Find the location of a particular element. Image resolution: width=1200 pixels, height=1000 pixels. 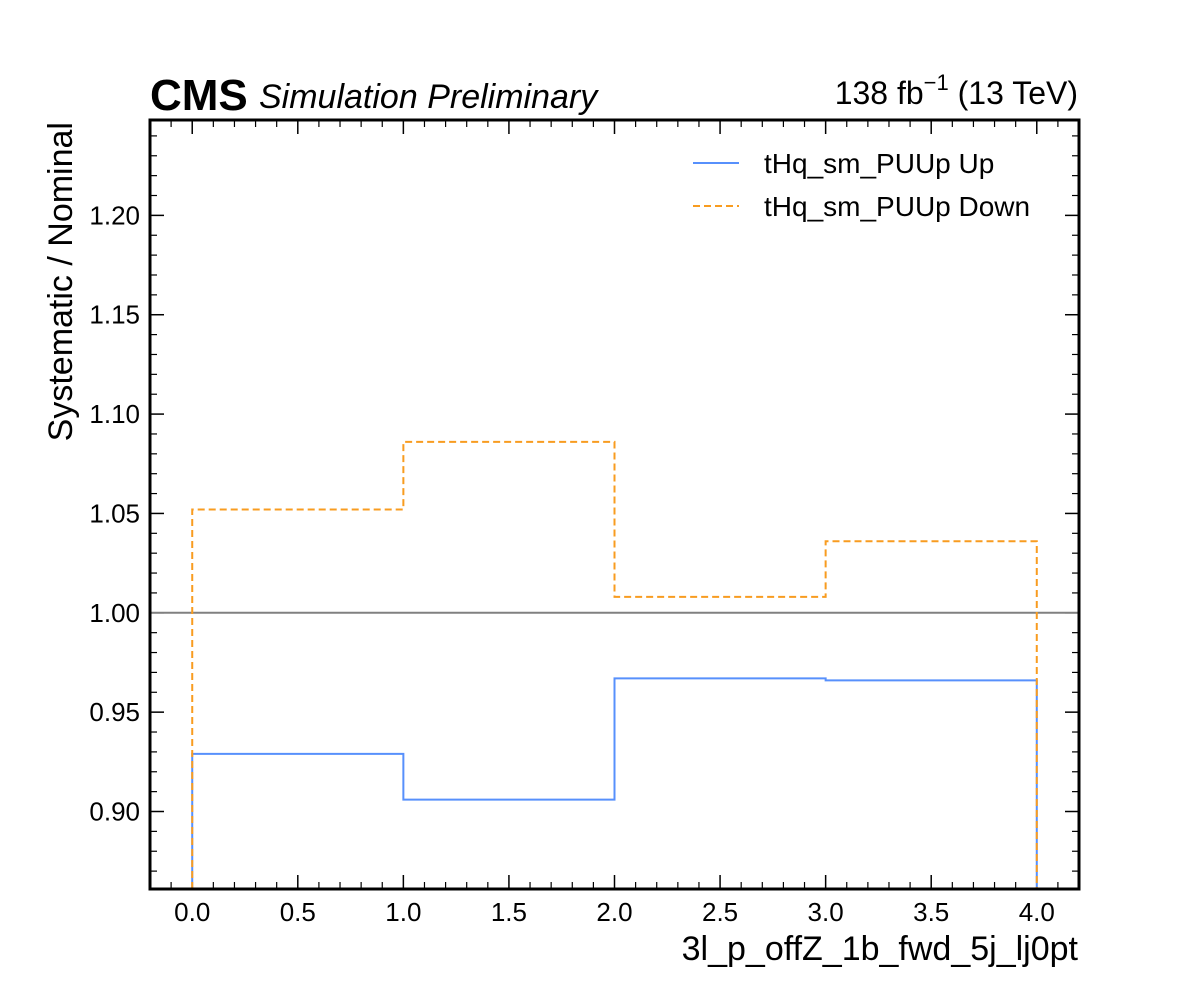

x-tick-label: 1.5 is located at coordinates (509, 912).